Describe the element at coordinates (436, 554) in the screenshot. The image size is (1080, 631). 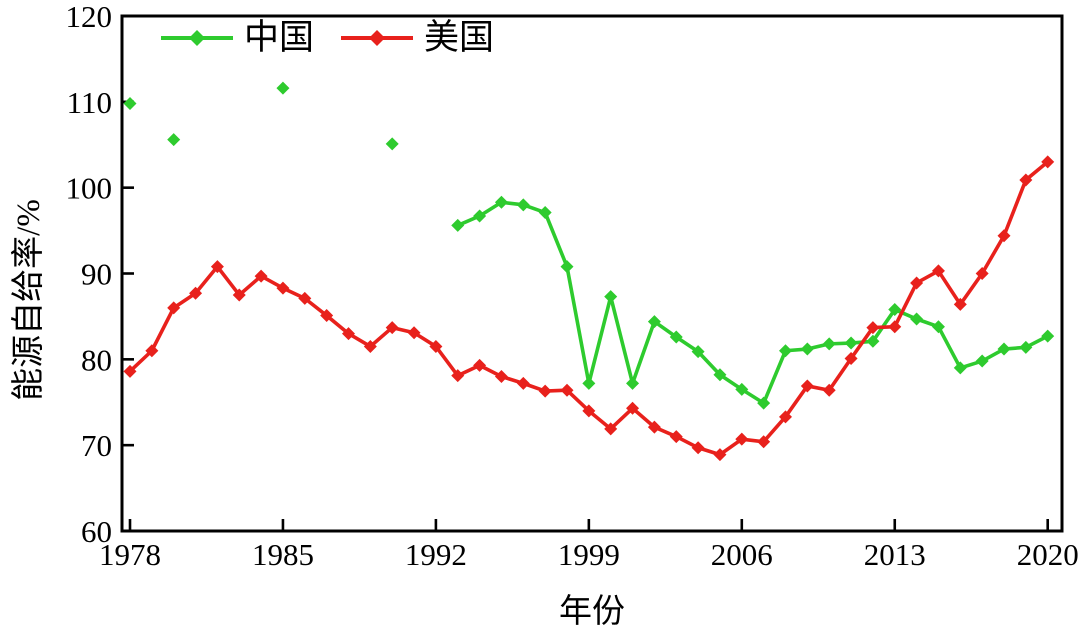
I see `x-tick-label: 1992` at that location.